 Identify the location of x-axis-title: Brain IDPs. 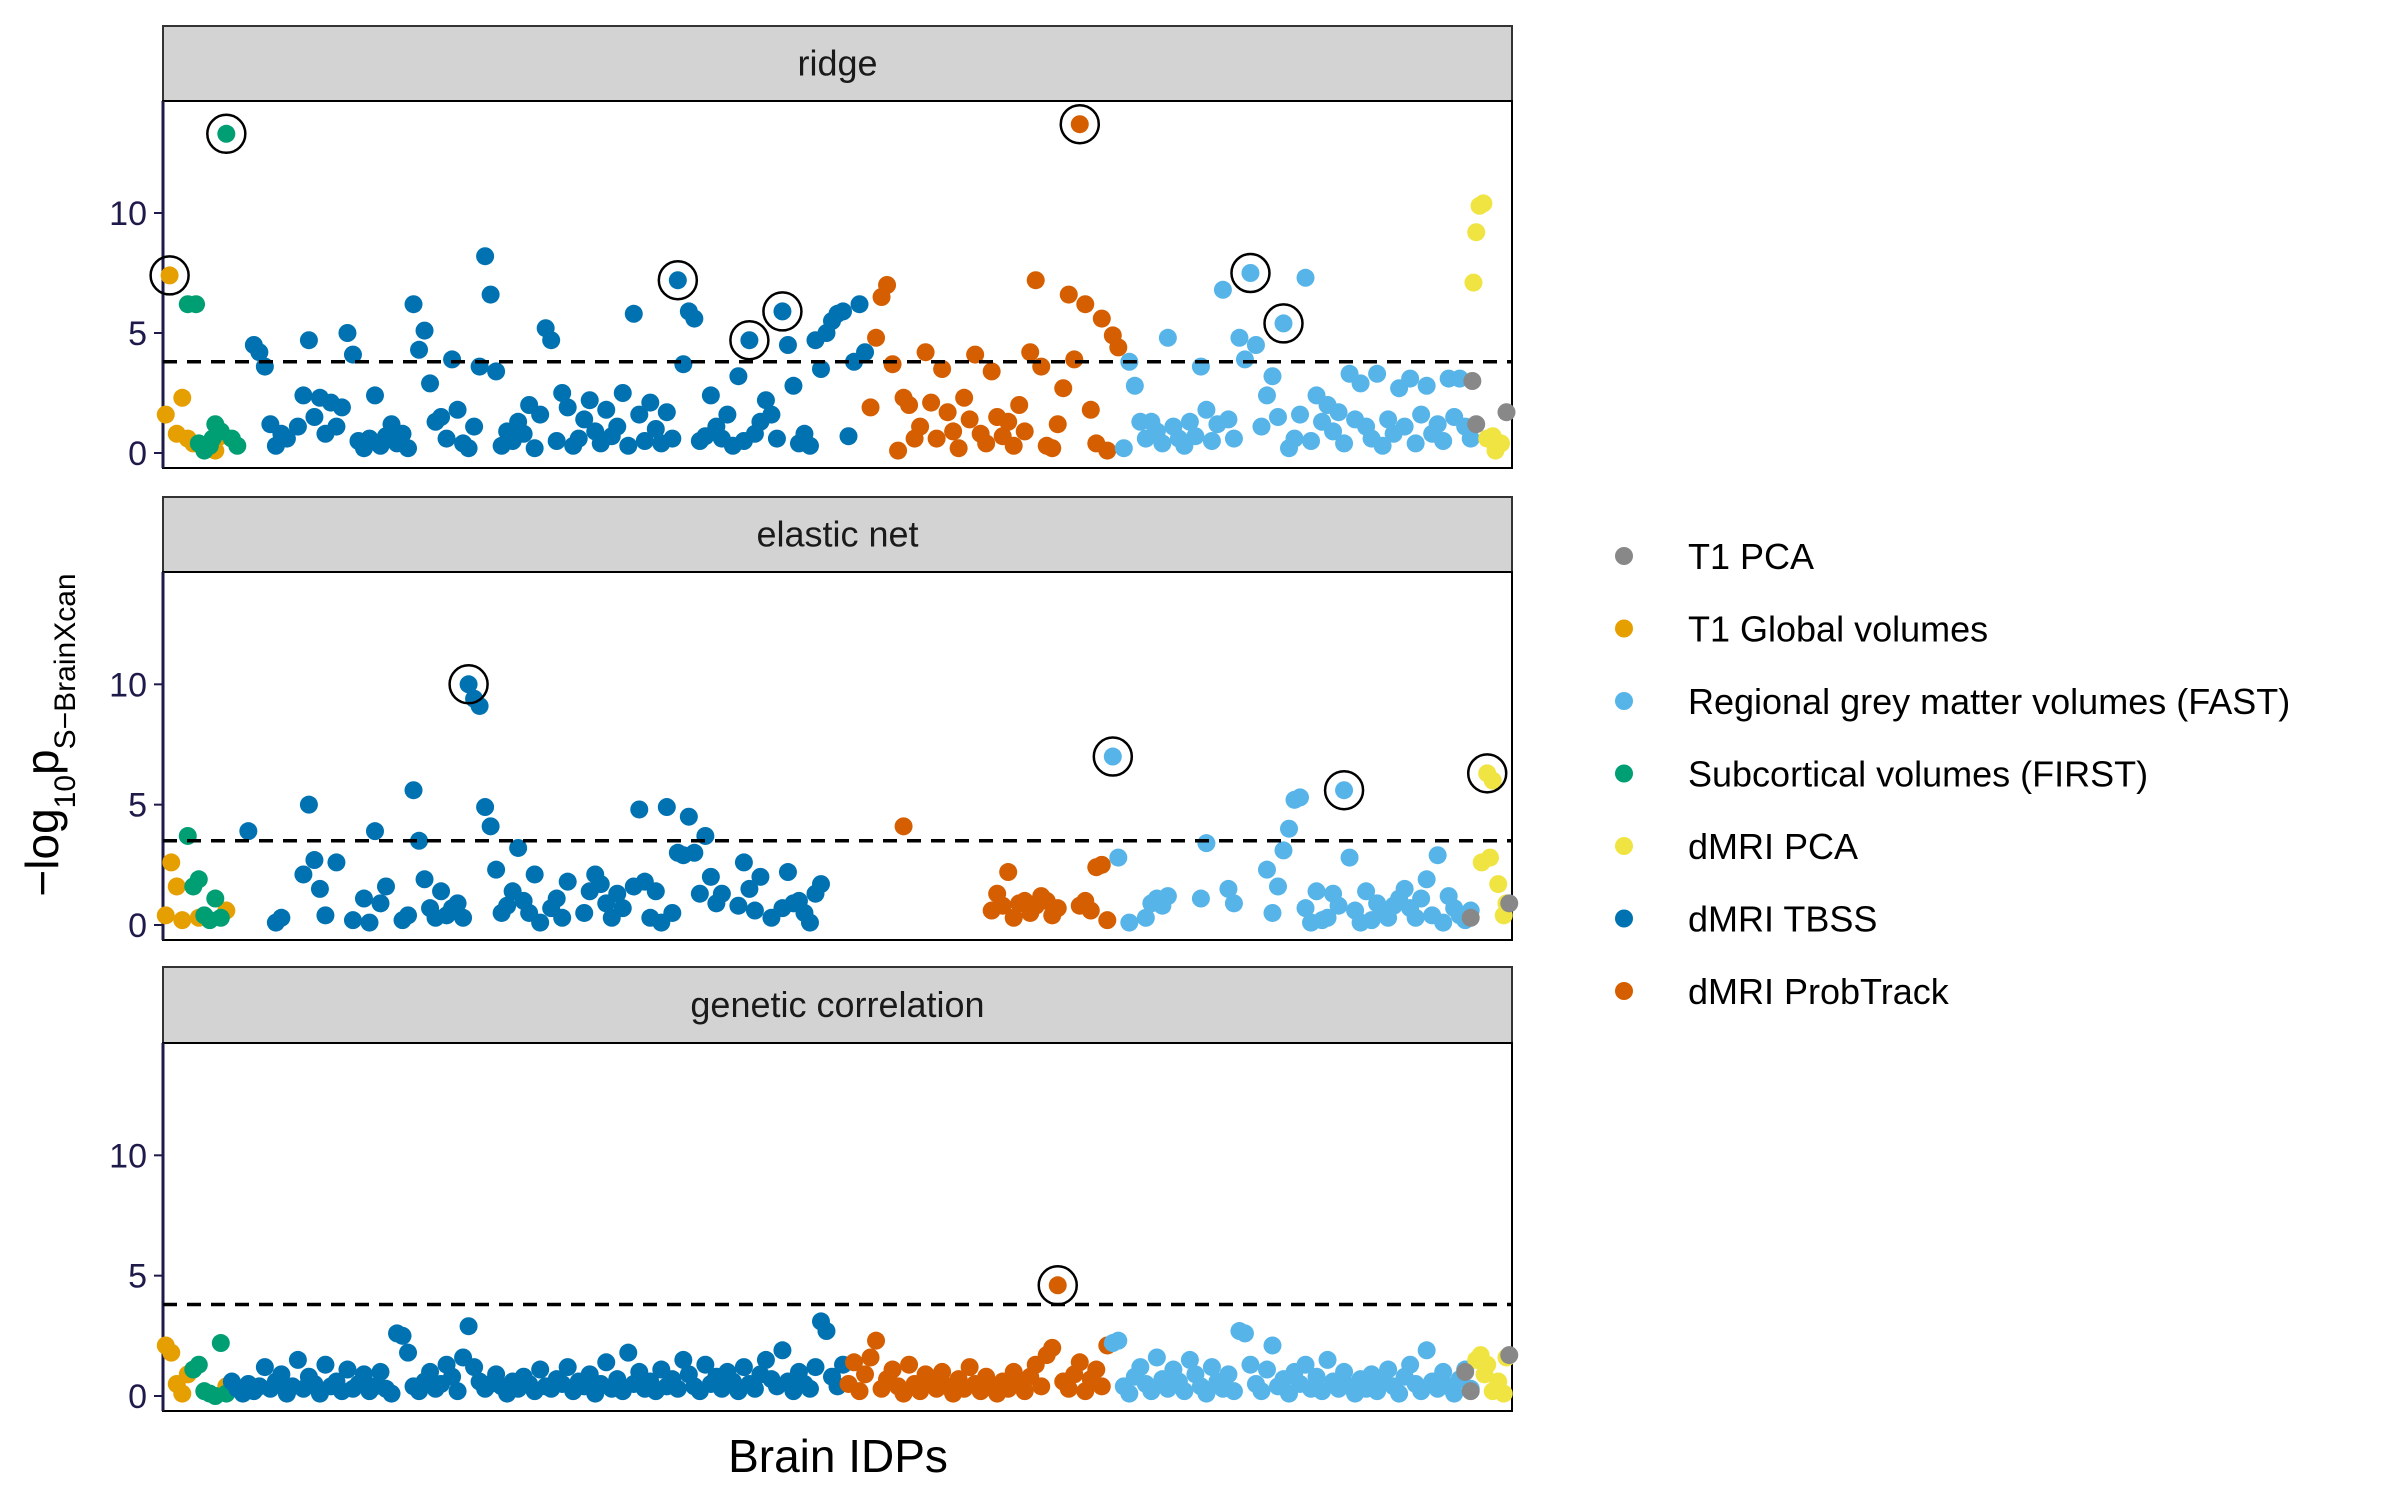
(838, 1456).